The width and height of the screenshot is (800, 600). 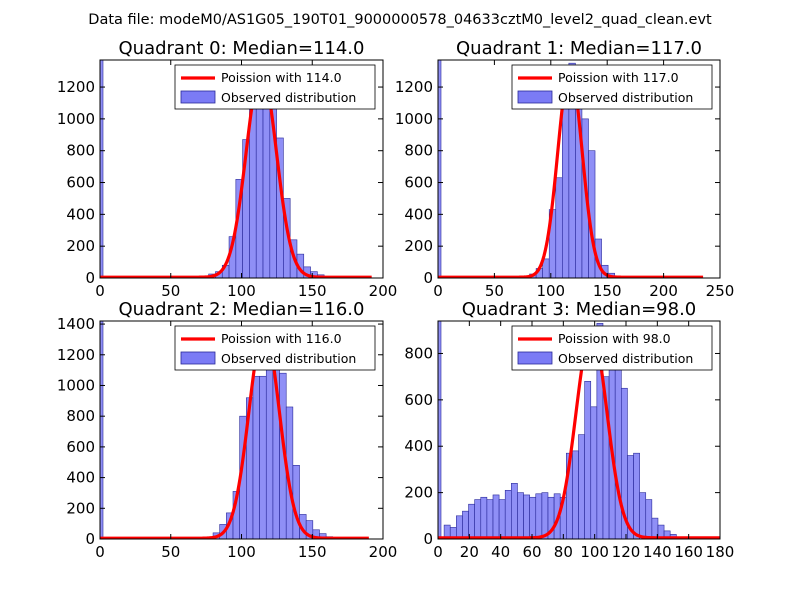 I want to click on quadrant-1-ytick-label: 800, so click(x=418, y=151).